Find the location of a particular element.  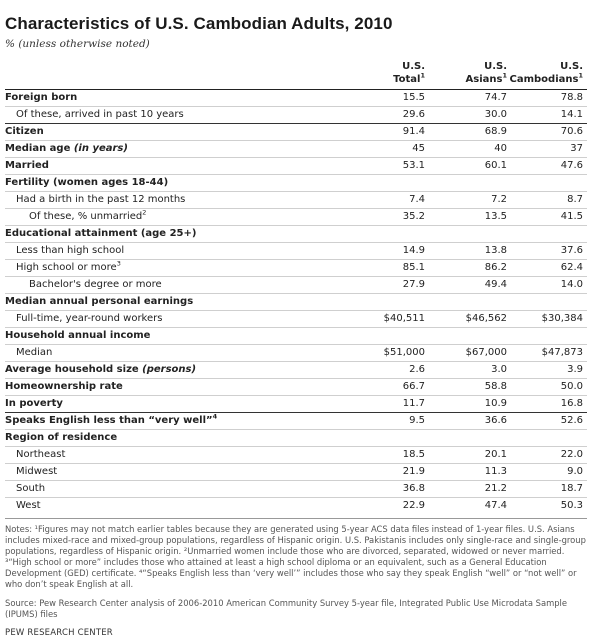

row-label: Region of residence is located at coordinates (174, 438).